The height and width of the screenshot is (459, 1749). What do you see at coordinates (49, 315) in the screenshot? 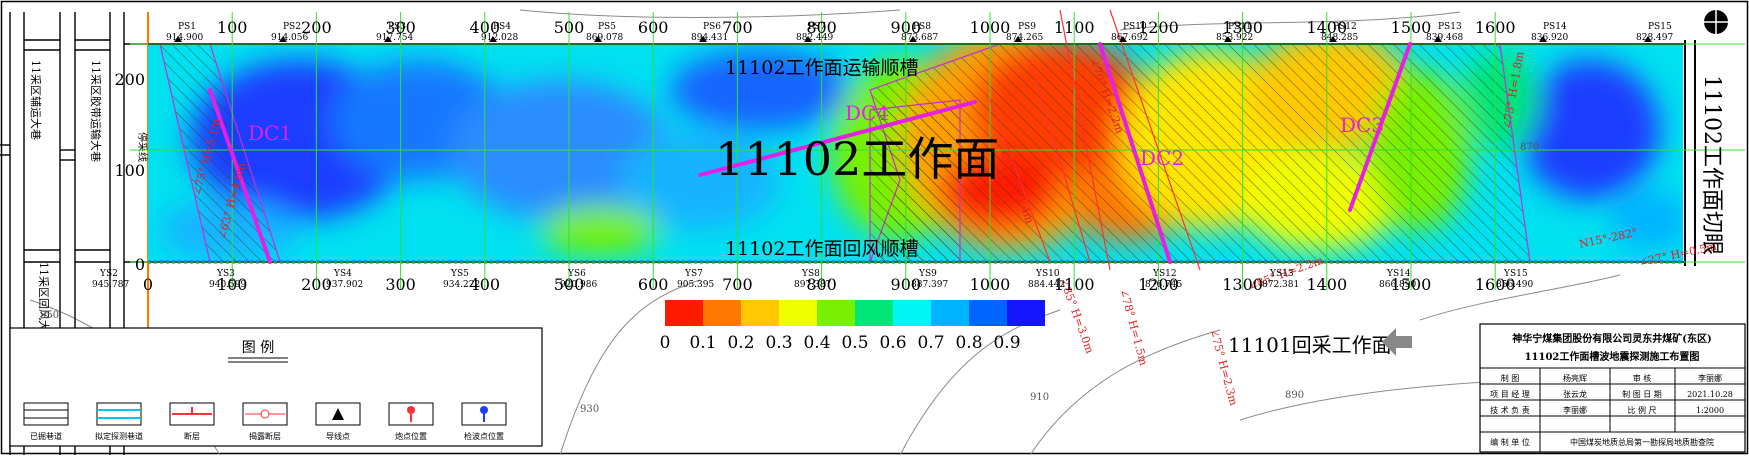
I see `contour-label: 950` at bounding box center [49, 315].